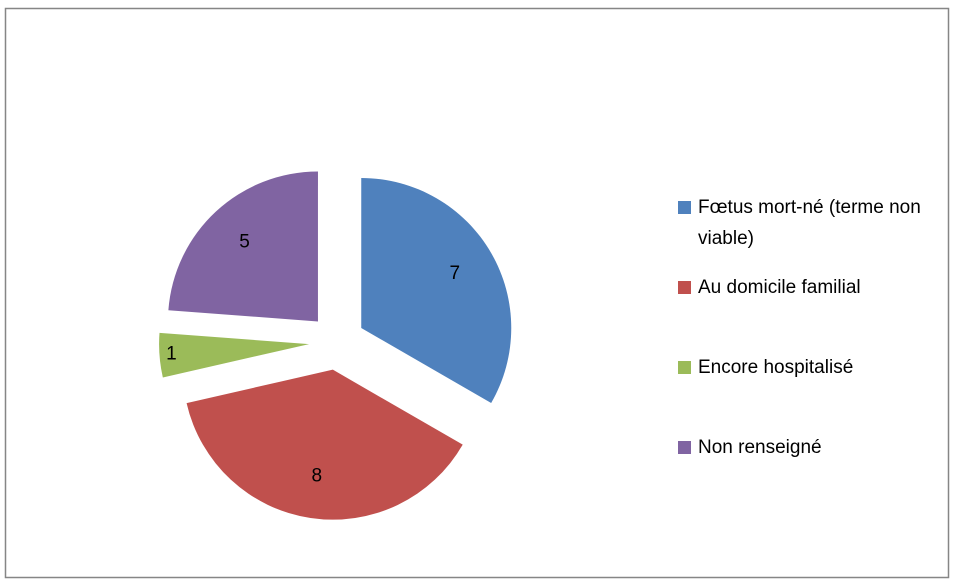  Describe the element at coordinates (244, 241) in the screenshot. I see `data-label: 5` at that location.